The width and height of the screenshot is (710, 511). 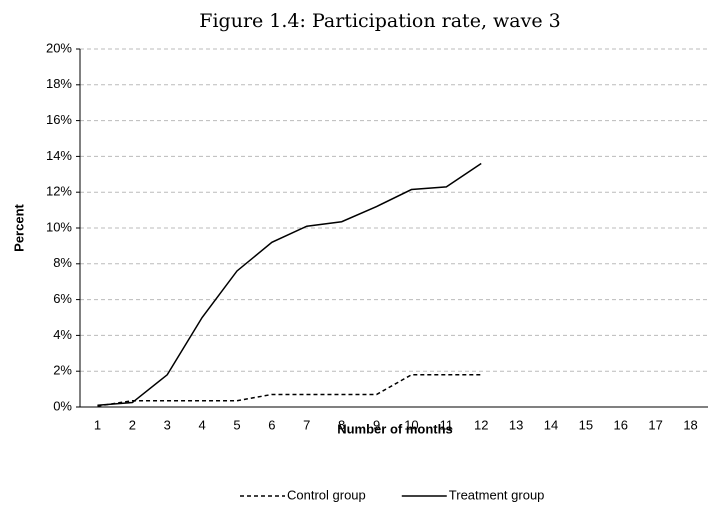 I want to click on x-tick-label: 18, so click(x=690, y=424).